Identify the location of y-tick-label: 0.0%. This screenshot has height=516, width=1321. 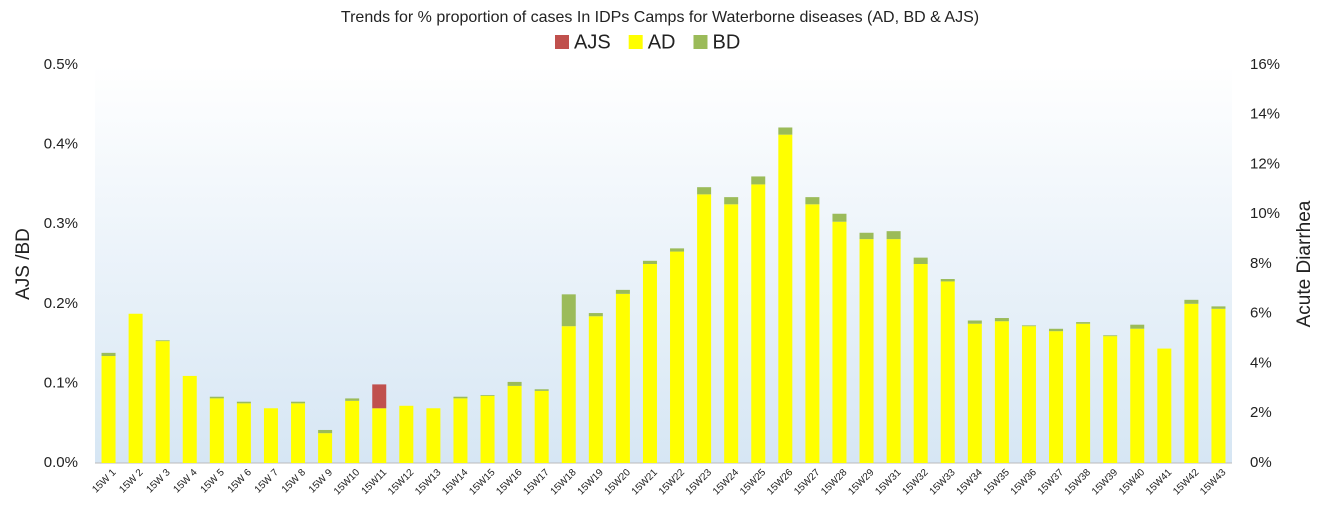
(61, 462).